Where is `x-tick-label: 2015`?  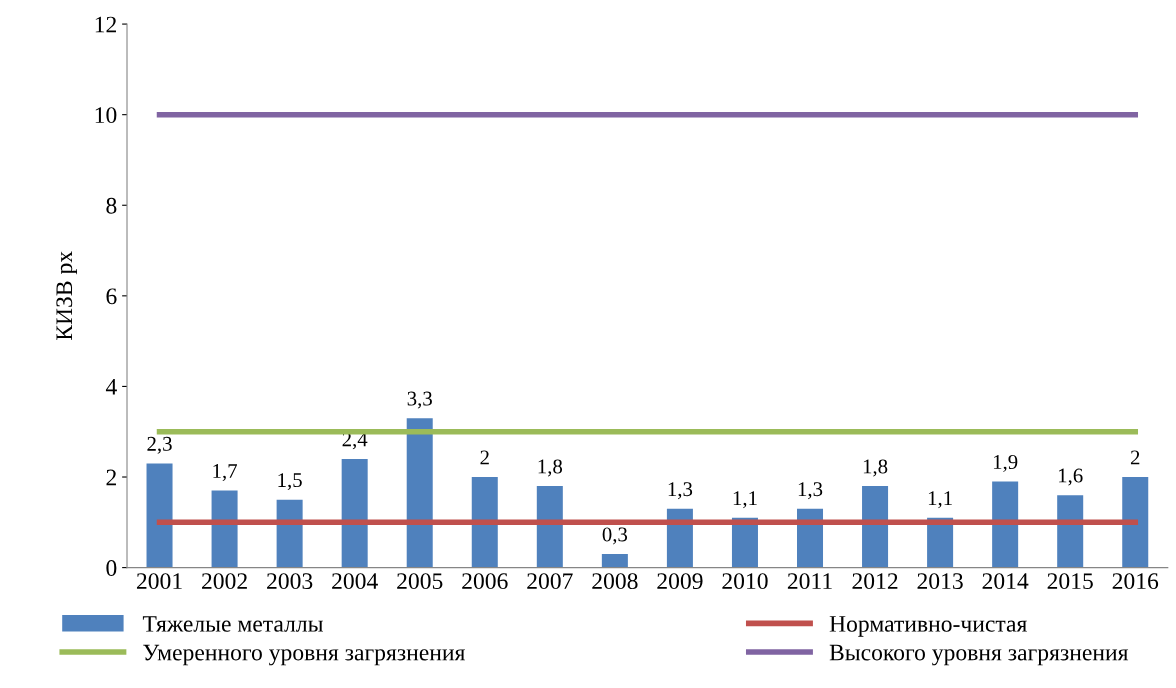
x-tick-label: 2015 is located at coordinates (1070, 581).